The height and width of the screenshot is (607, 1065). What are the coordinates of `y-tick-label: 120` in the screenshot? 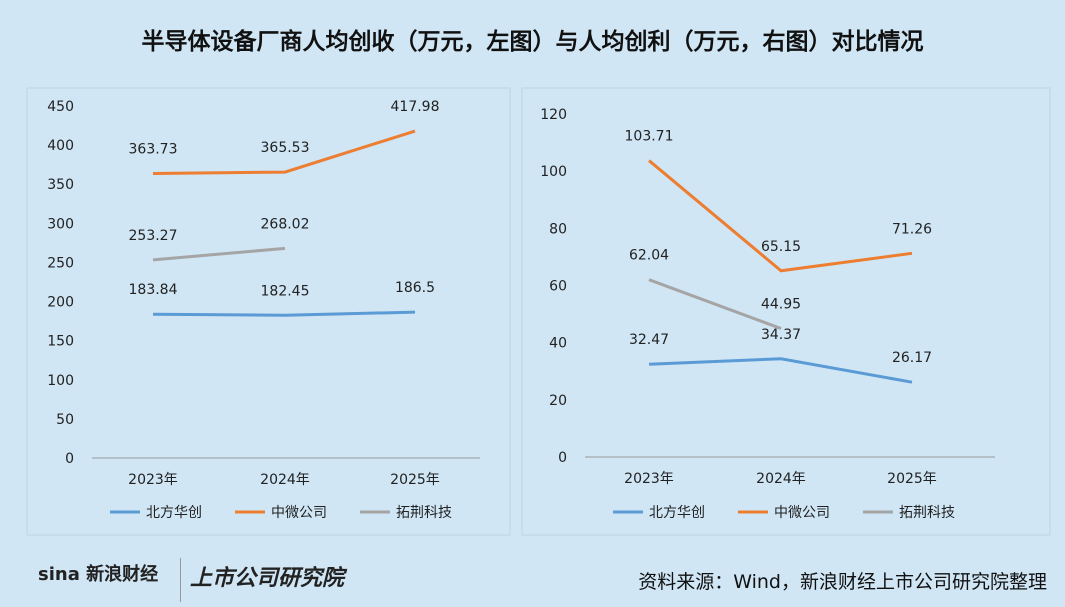 It's located at (553, 115).